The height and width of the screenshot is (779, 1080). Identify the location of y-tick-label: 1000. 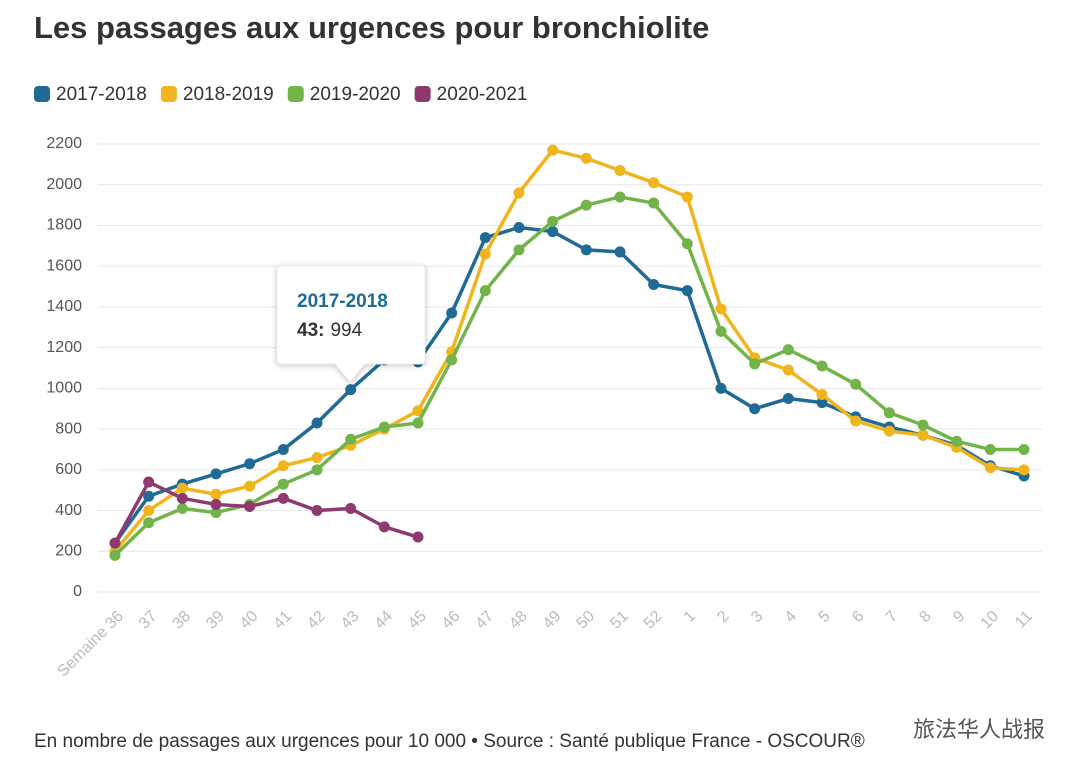
(64, 388).